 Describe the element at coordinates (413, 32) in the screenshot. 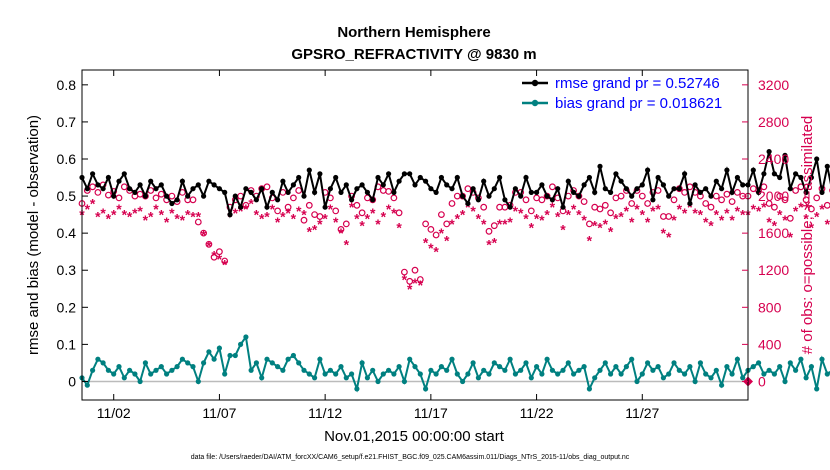

I see `chart-title: Northern Hemisphere` at that location.